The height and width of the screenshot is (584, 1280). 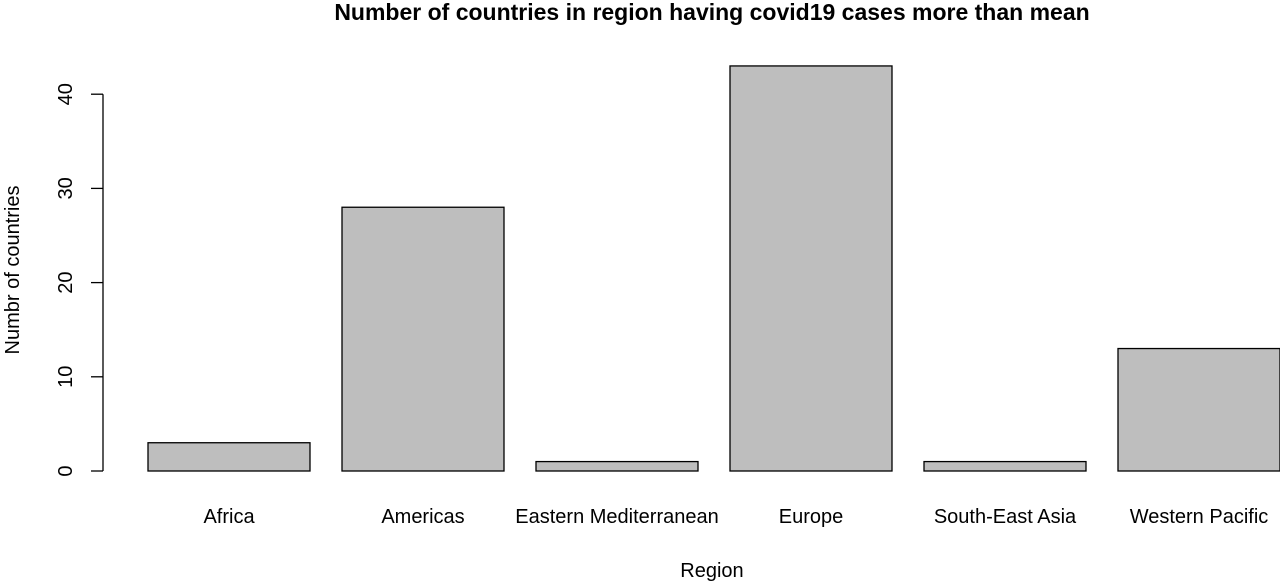 I want to click on bar-americas, so click(x=423, y=339).